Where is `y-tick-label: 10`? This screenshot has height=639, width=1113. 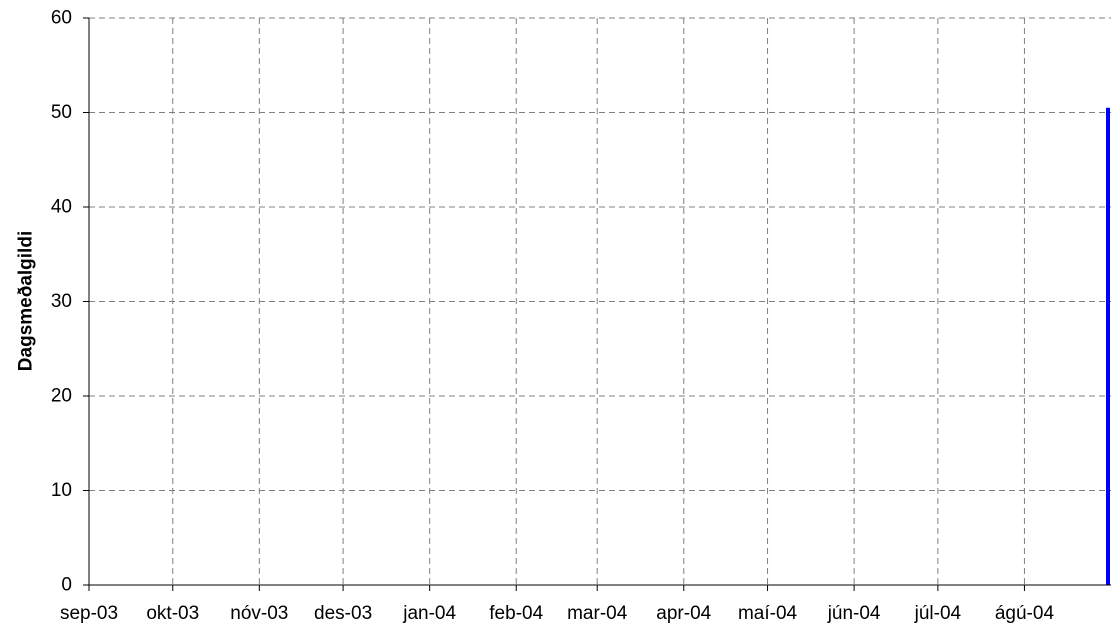
y-tick-label: 10 is located at coordinates (61, 490).